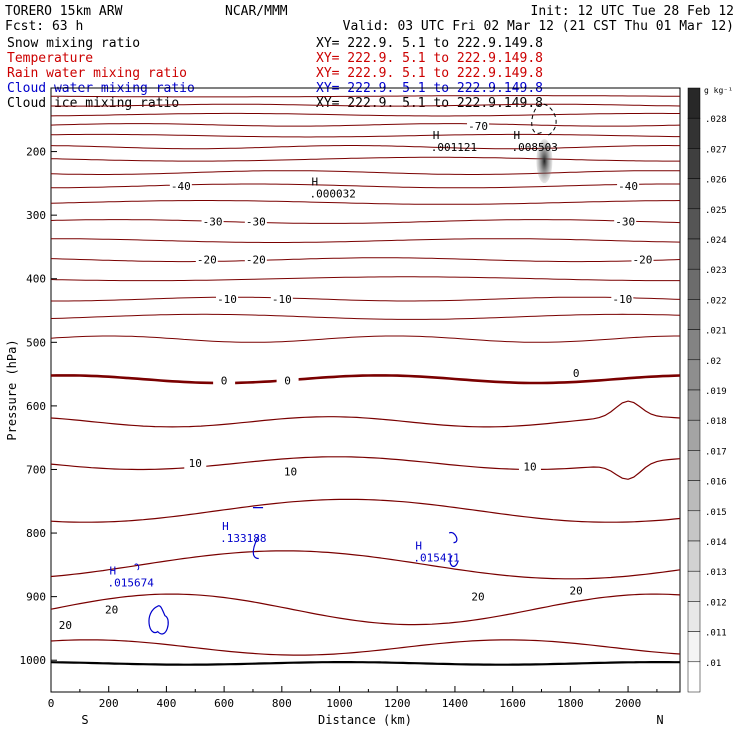 This screenshot has height=744, width=740. Describe the element at coordinates (12, 389) in the screenshot. I see `y-axis-label: Pressure (hPa)` at that location.